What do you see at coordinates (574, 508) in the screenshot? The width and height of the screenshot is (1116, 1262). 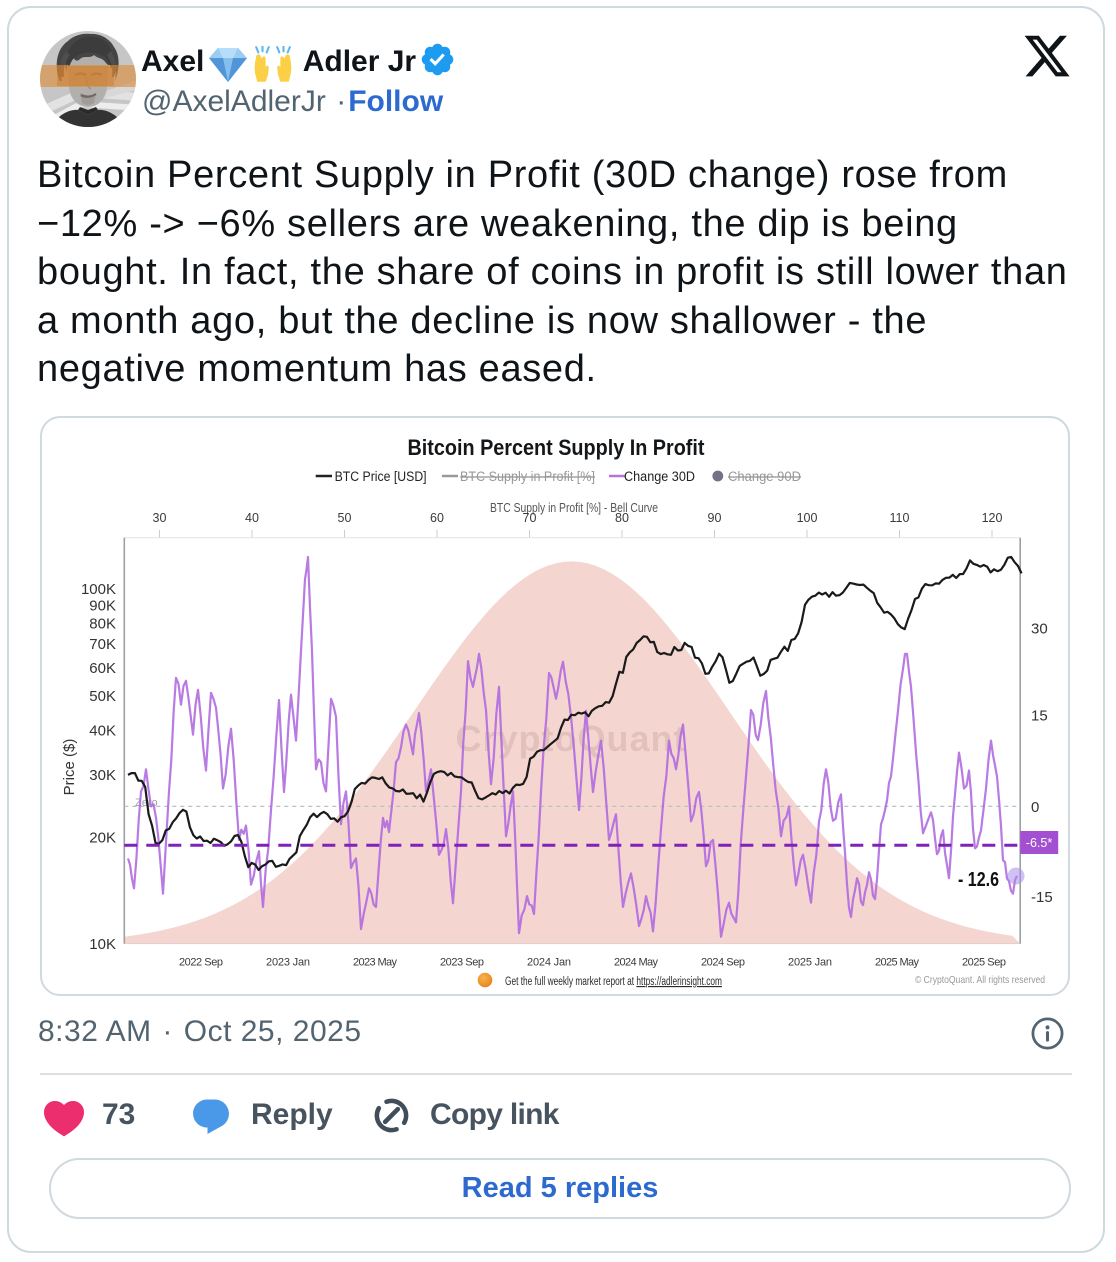 I see `svg-text:BTC Supply in Profit [%] - Bel: BTC Supply in Profit [%] - Bell Curve` at bounding box center [574, 508].